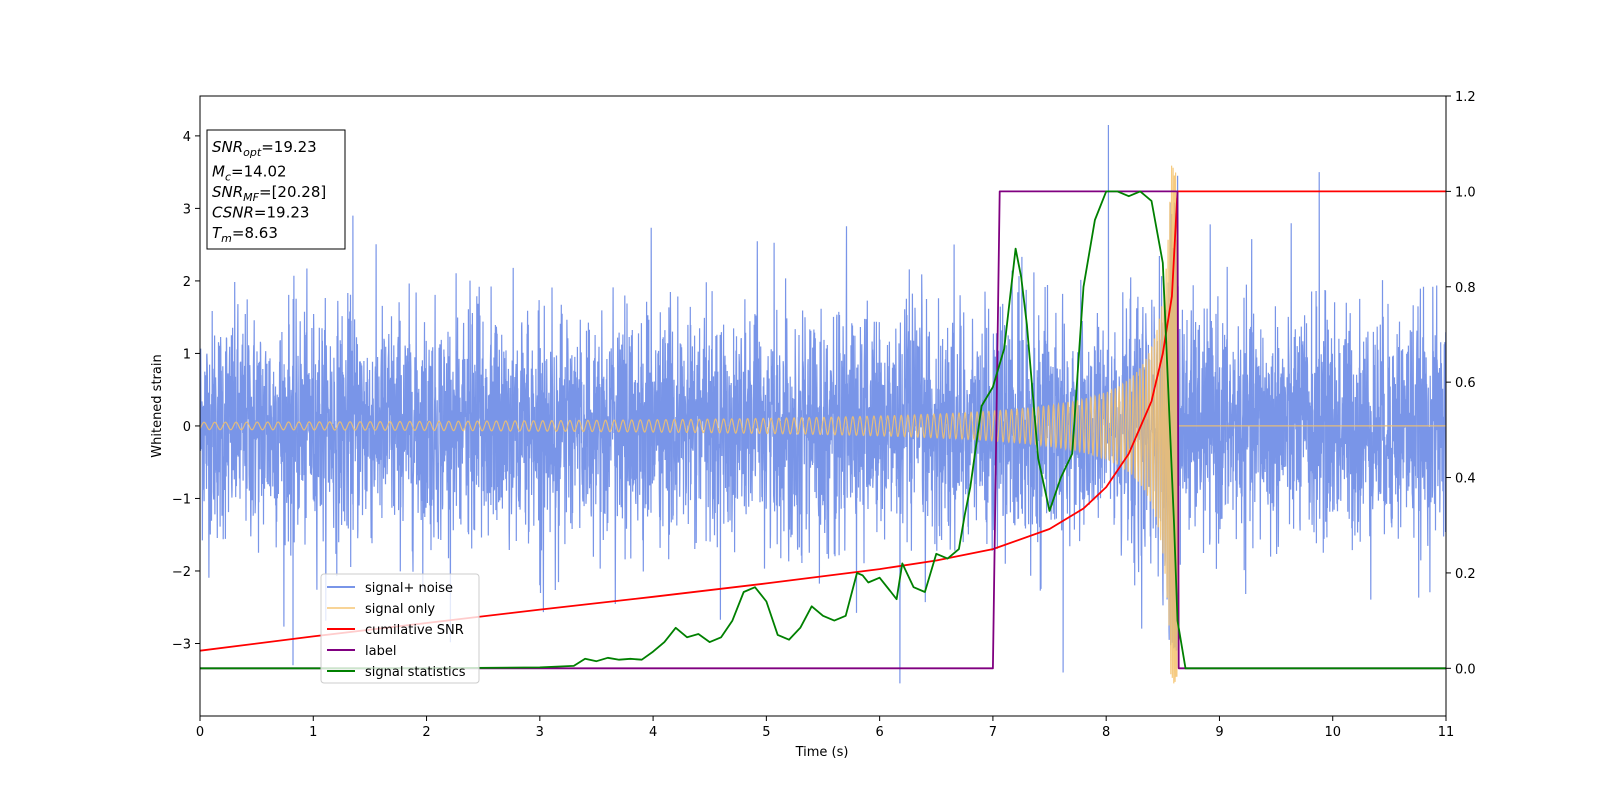 This screenshot has width=1600, height=800. Describe the element at coordinates (228, 177) in the screenshot. I see `stats-subscript: c` at that location.